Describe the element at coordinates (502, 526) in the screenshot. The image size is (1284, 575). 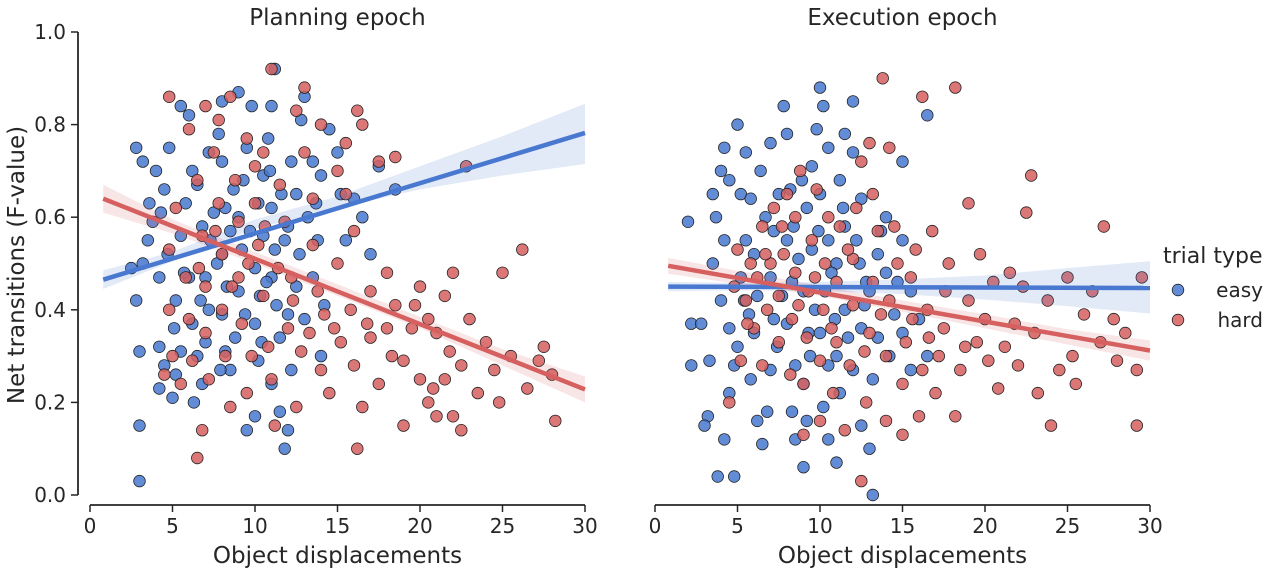
I see `x-tick-label: 25` at that location.